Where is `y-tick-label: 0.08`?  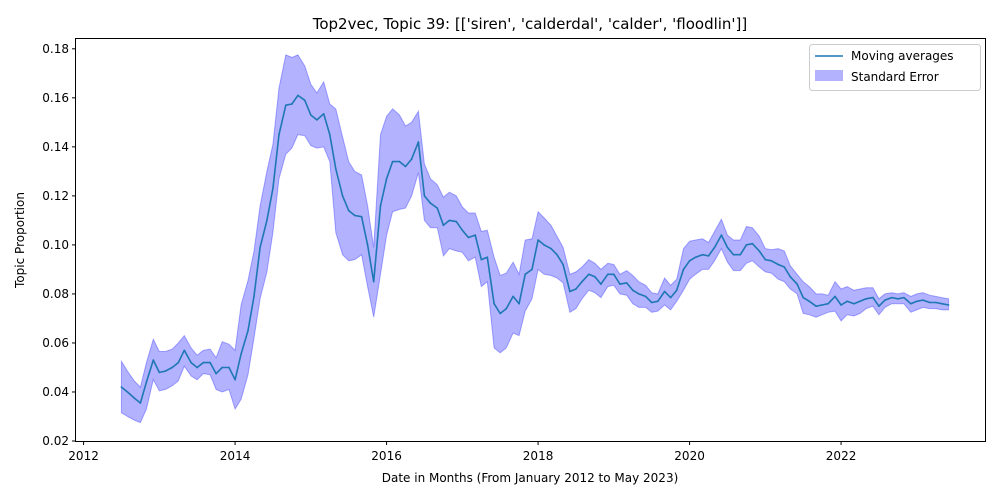
y-tick-label: 0.08 is located at coordinates (55, 294).